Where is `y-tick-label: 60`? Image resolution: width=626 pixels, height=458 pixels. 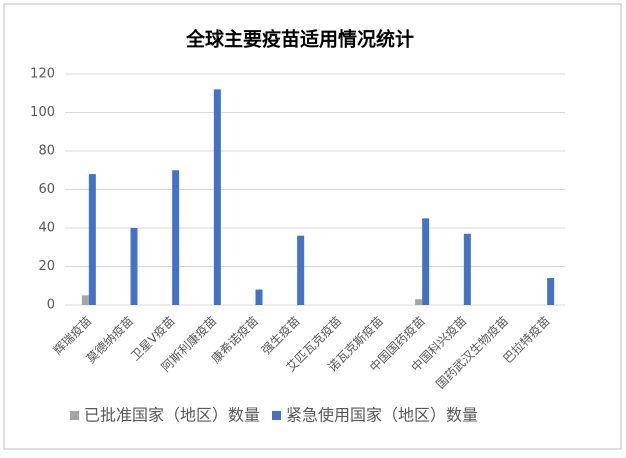
y-tick-label: 60 is located at coordinates (46, 189).